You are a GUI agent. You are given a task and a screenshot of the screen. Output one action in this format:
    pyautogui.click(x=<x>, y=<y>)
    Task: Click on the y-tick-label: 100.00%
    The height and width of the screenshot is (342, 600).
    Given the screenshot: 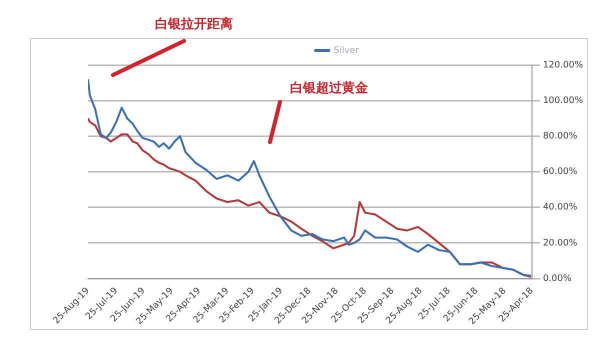 What is the action you would take?
    pyautogui.click(x=563, y=101)
    